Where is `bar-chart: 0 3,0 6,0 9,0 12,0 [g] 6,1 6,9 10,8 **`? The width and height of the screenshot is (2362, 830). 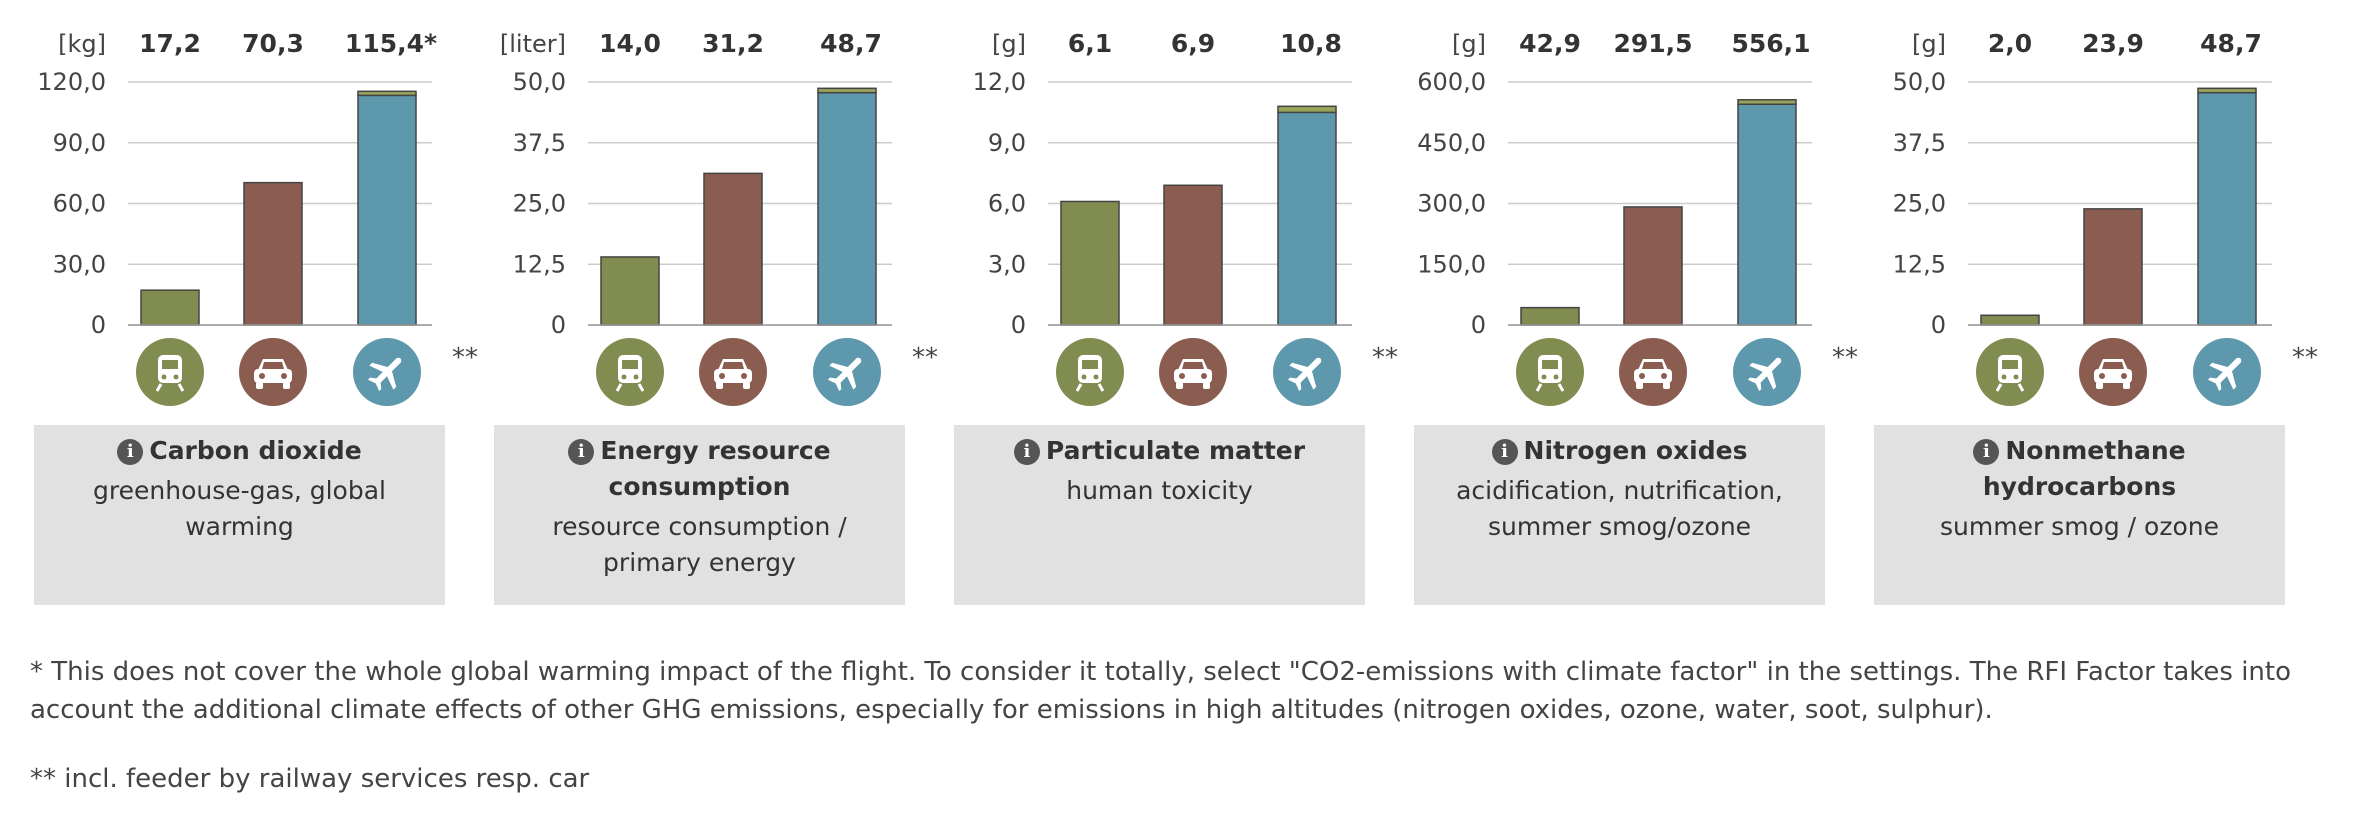 bar-chart: 0 3,0 6,0 9,0 12,0 [g] 6,1 6,9 10,8 ** is located at coordinates (1185, 217).